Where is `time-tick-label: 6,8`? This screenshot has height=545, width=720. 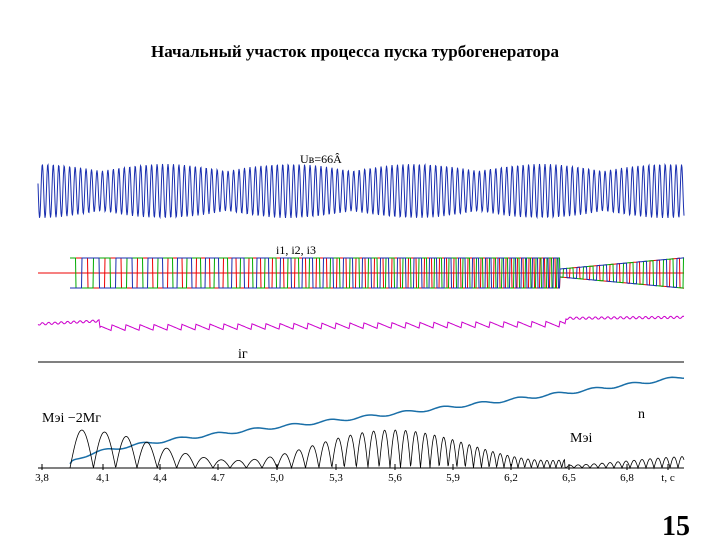 time-tick-label: 6,8 is located at coordinates (627, 478).